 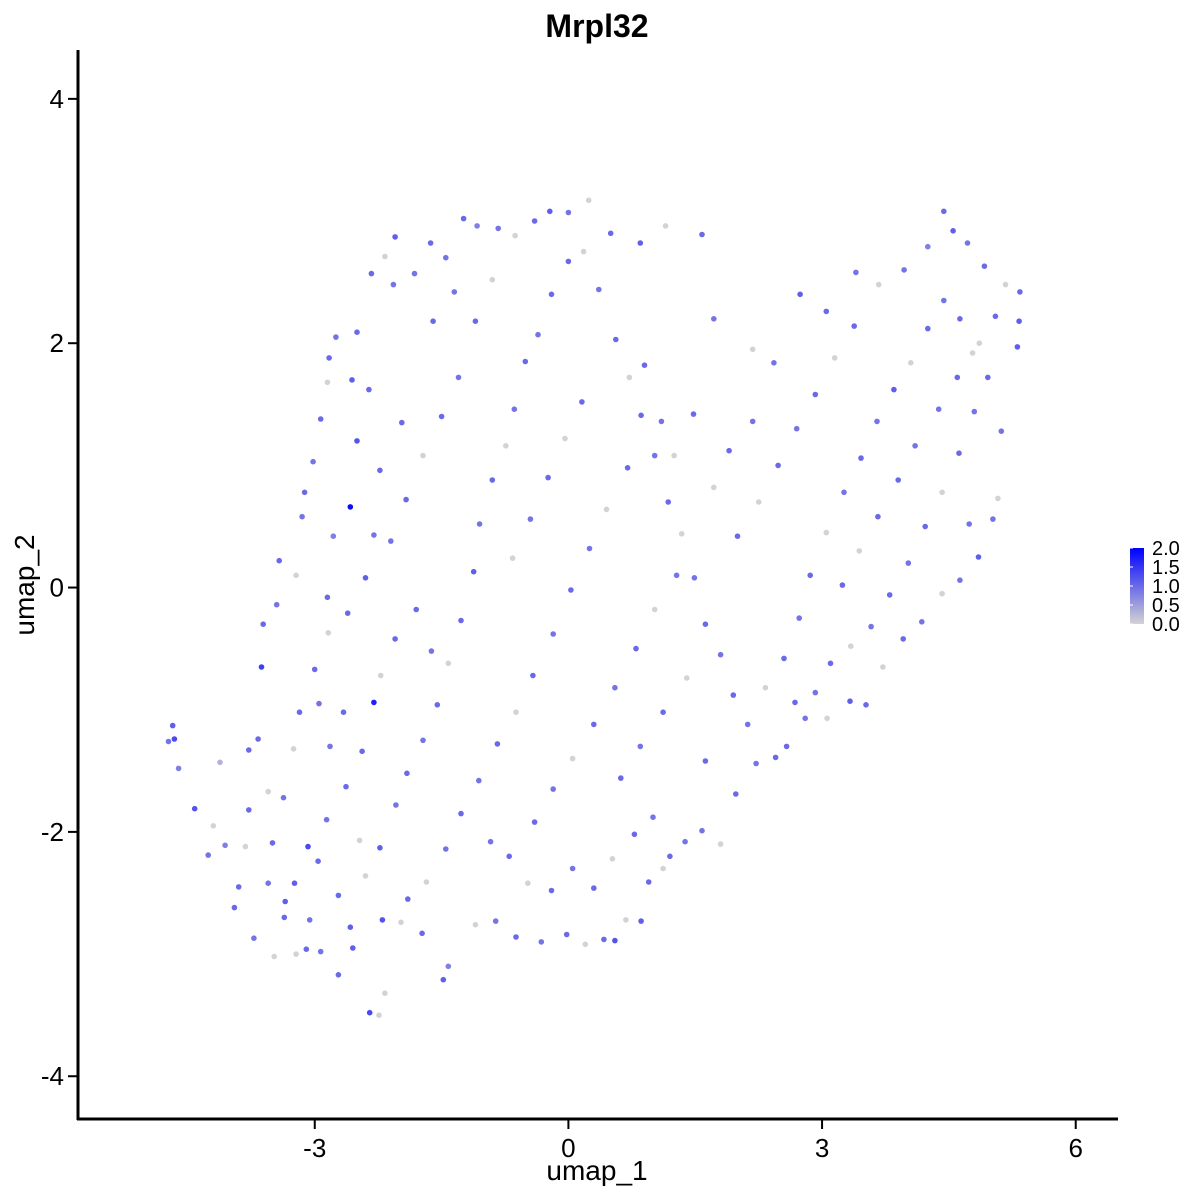 I want to click on y-tick-label: 4, so click(x=57, y=99).